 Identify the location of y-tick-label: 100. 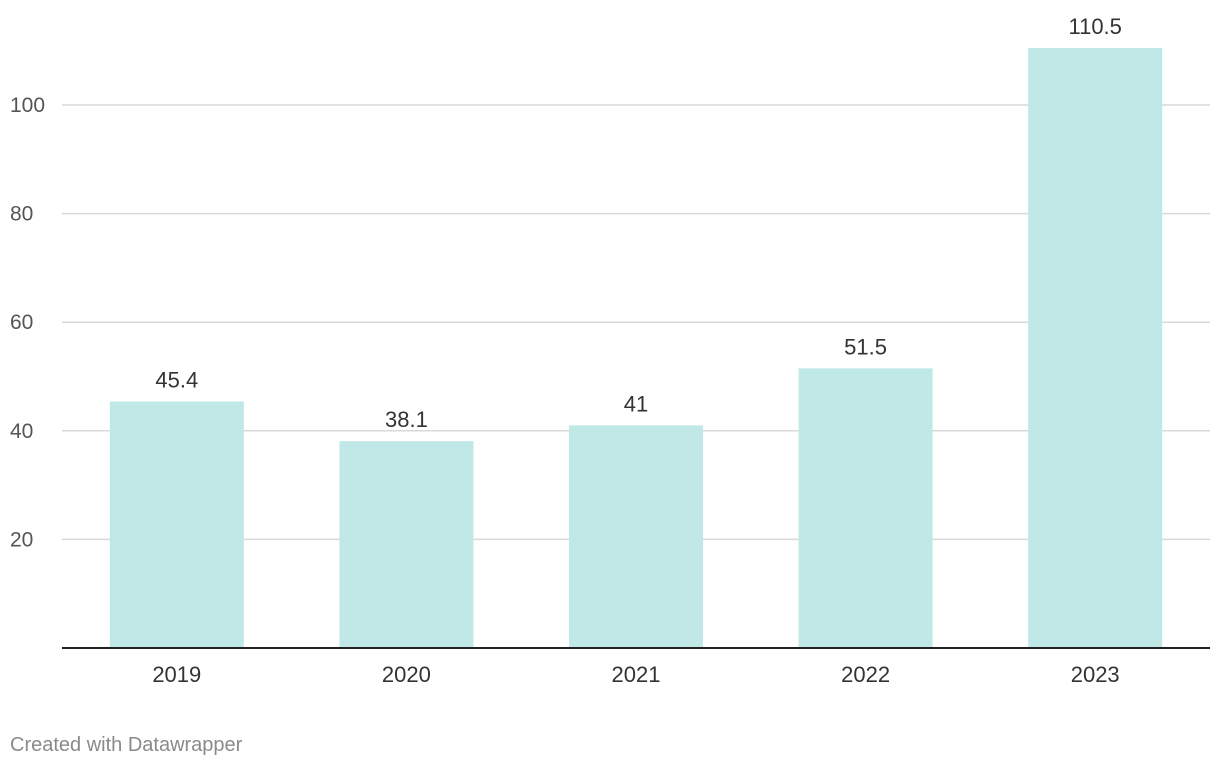
(27, 105).